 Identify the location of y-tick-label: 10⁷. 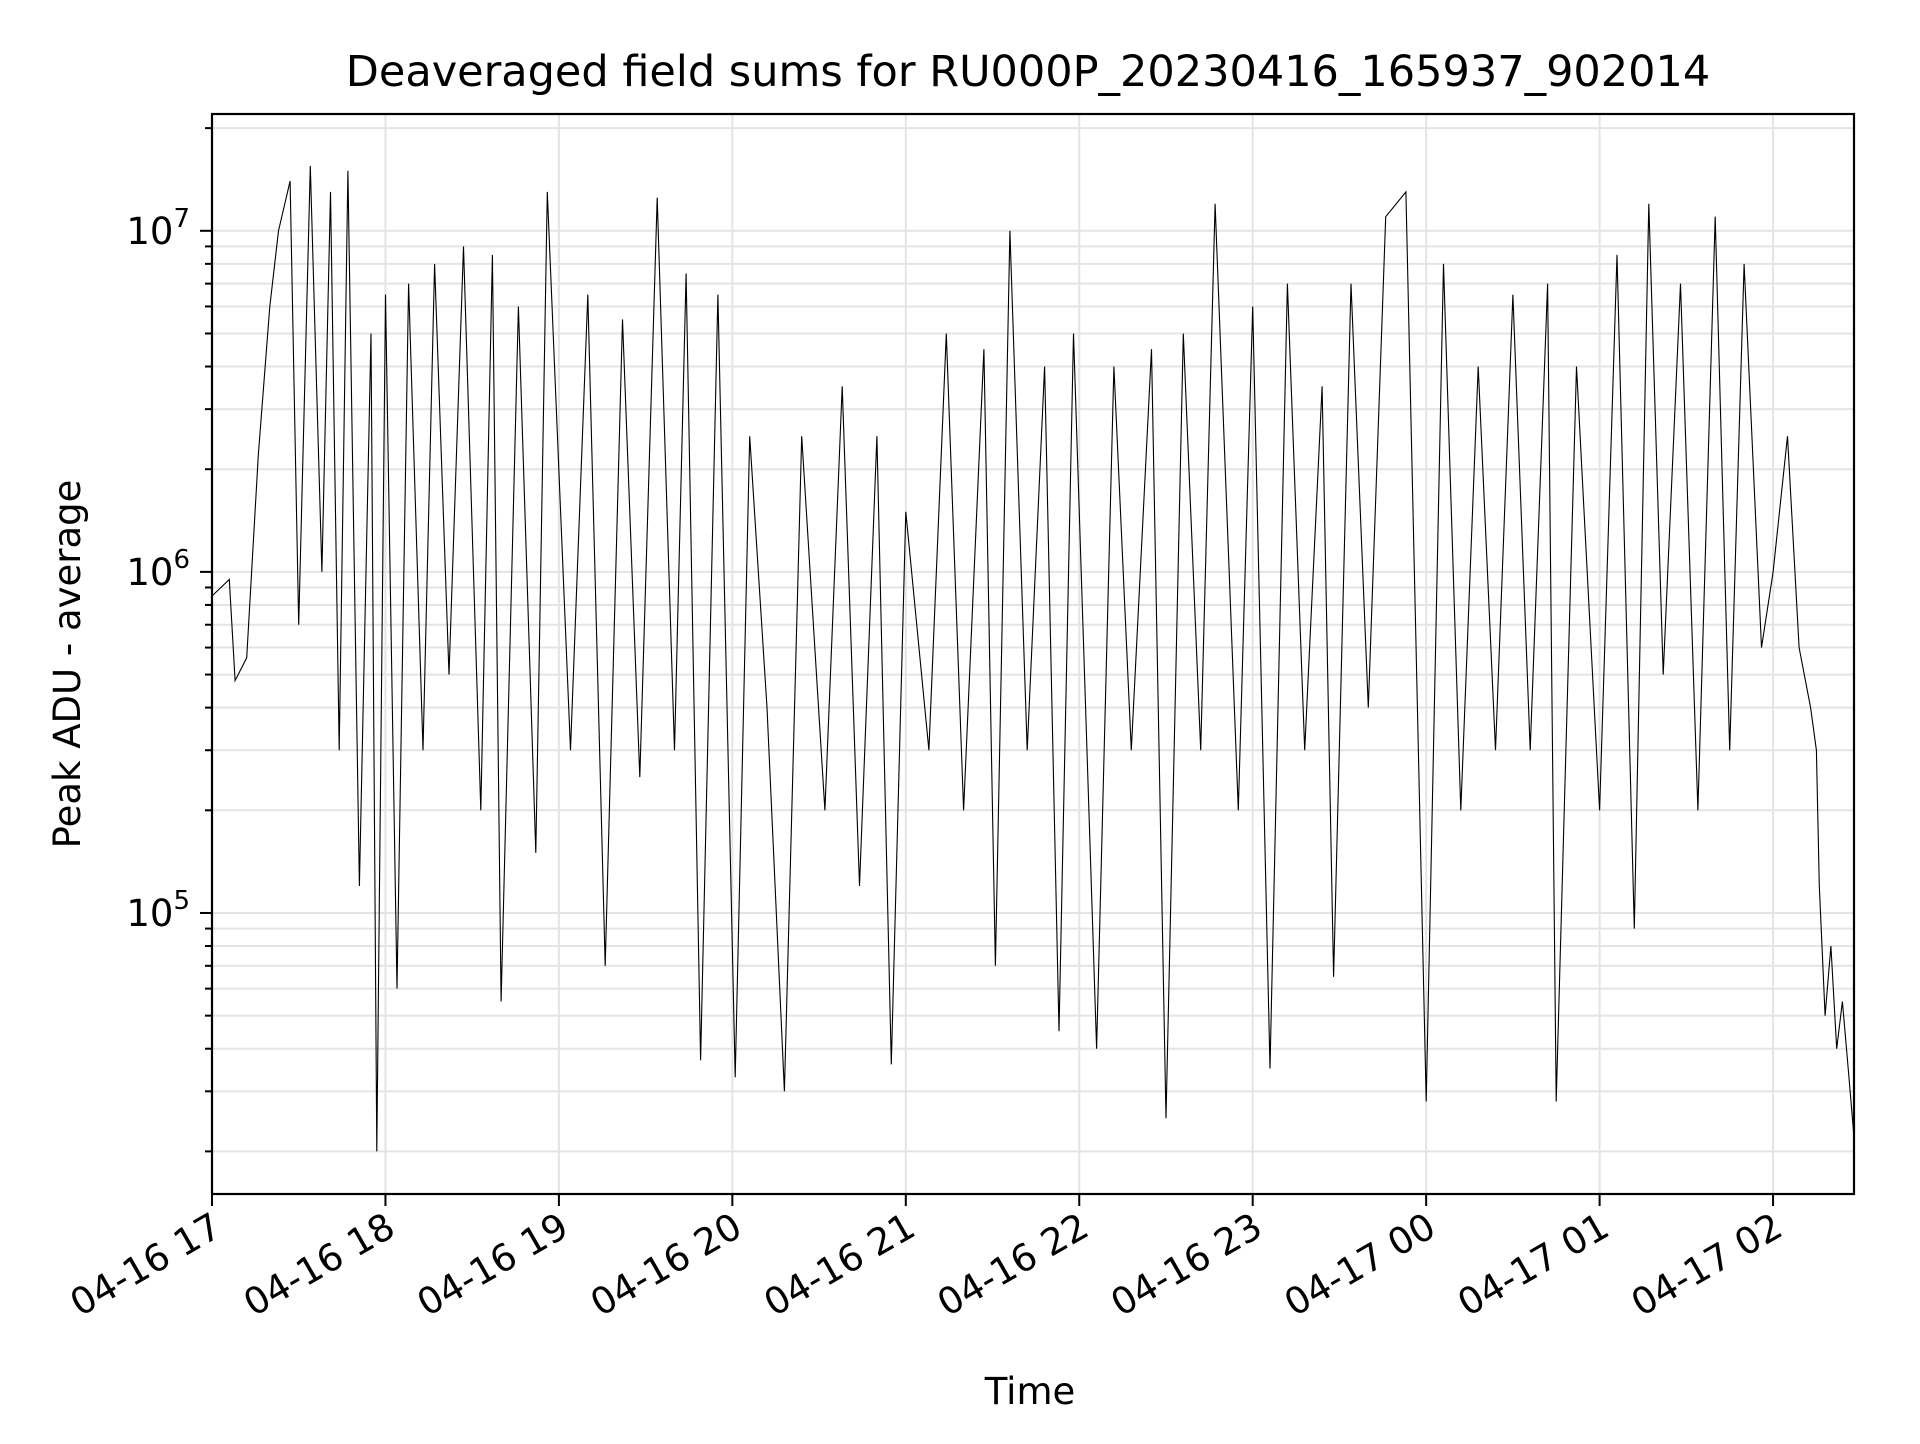
(158, 228).